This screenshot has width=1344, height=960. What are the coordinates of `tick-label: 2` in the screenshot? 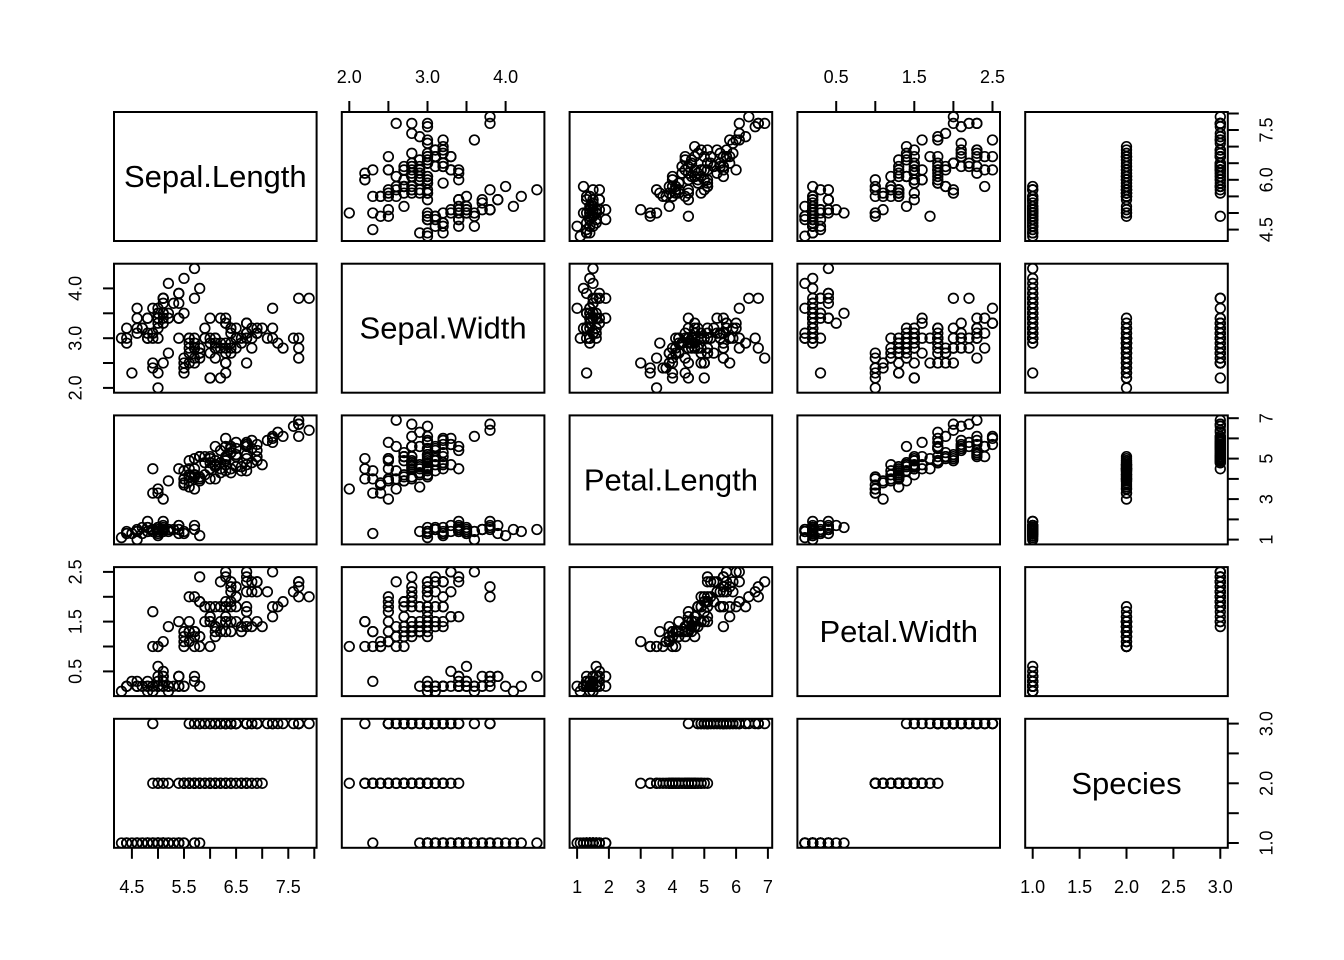 It's located at (609, 887).